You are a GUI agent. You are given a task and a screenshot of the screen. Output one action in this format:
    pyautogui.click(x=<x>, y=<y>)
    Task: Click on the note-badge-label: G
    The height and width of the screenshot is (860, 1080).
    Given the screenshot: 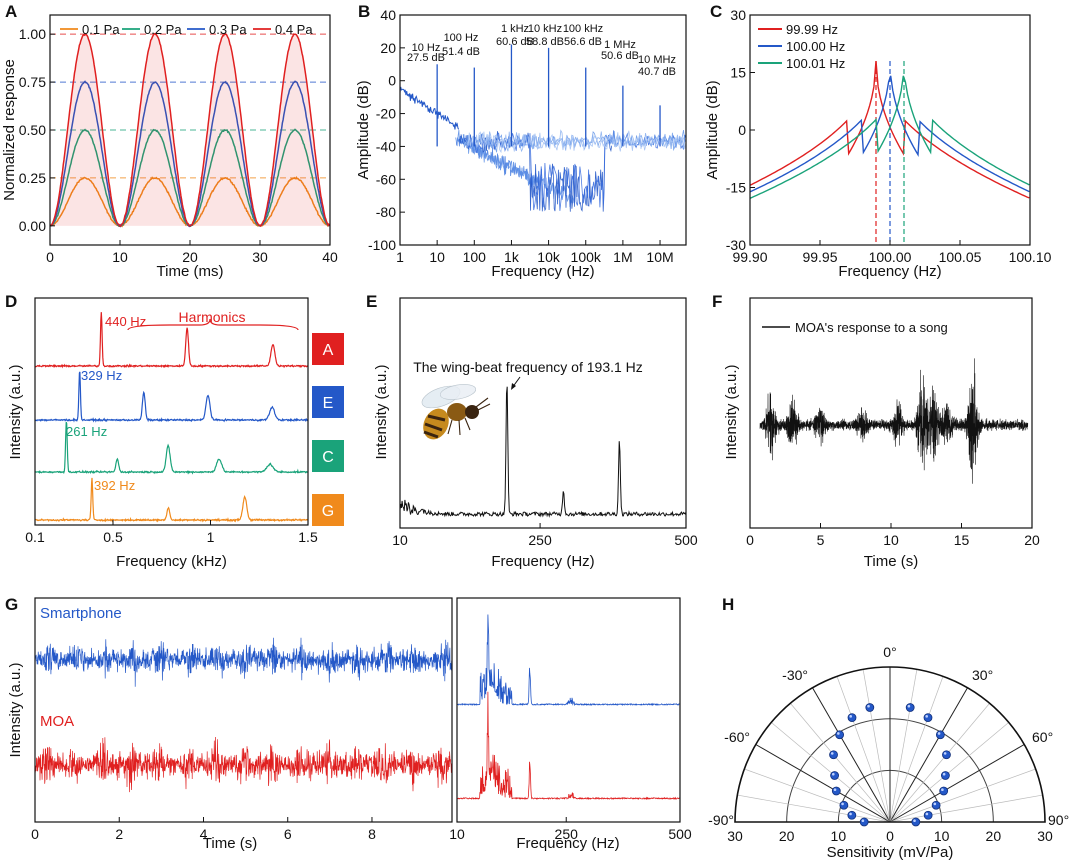 What is the action you would take?
    pyautogui.click(x=328, y=511)
    